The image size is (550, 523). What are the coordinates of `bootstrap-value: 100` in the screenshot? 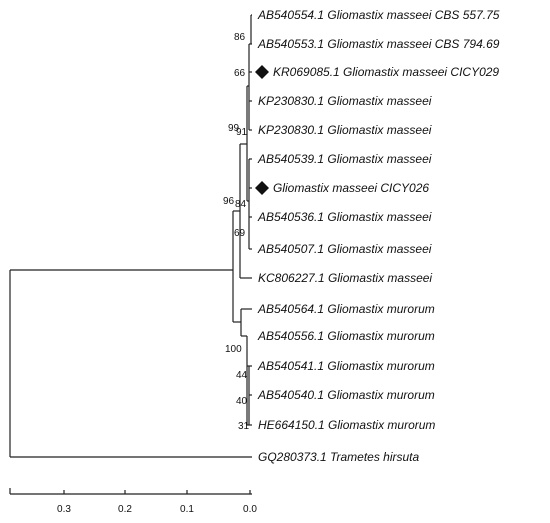 It's located at (233, 349).